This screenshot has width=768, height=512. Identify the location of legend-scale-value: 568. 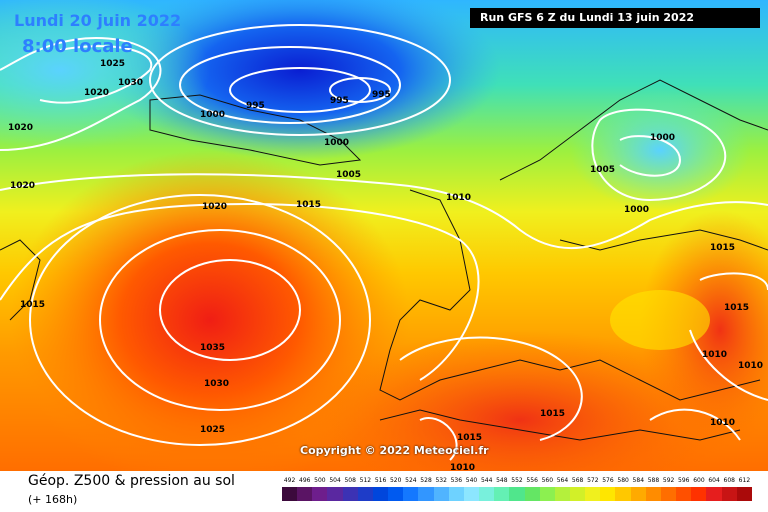
(577, 480).